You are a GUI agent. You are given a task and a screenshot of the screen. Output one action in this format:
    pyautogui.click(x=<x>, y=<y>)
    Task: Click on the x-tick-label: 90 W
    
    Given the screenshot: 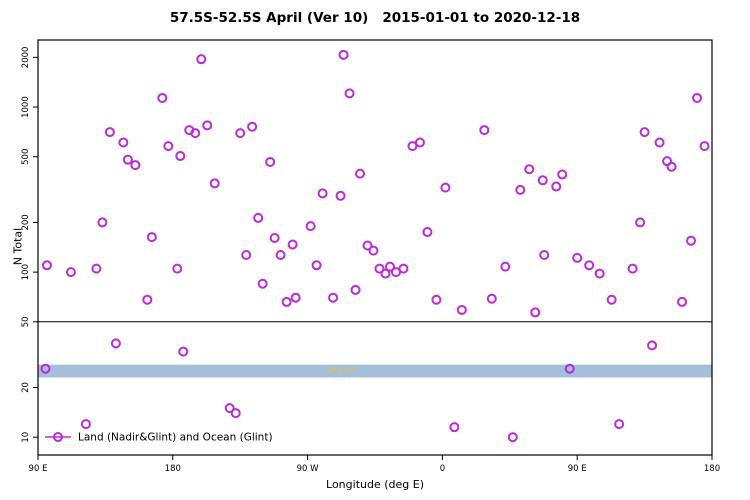 What is the action you would take?
    pyautogui.click(x=308, y=469)
    